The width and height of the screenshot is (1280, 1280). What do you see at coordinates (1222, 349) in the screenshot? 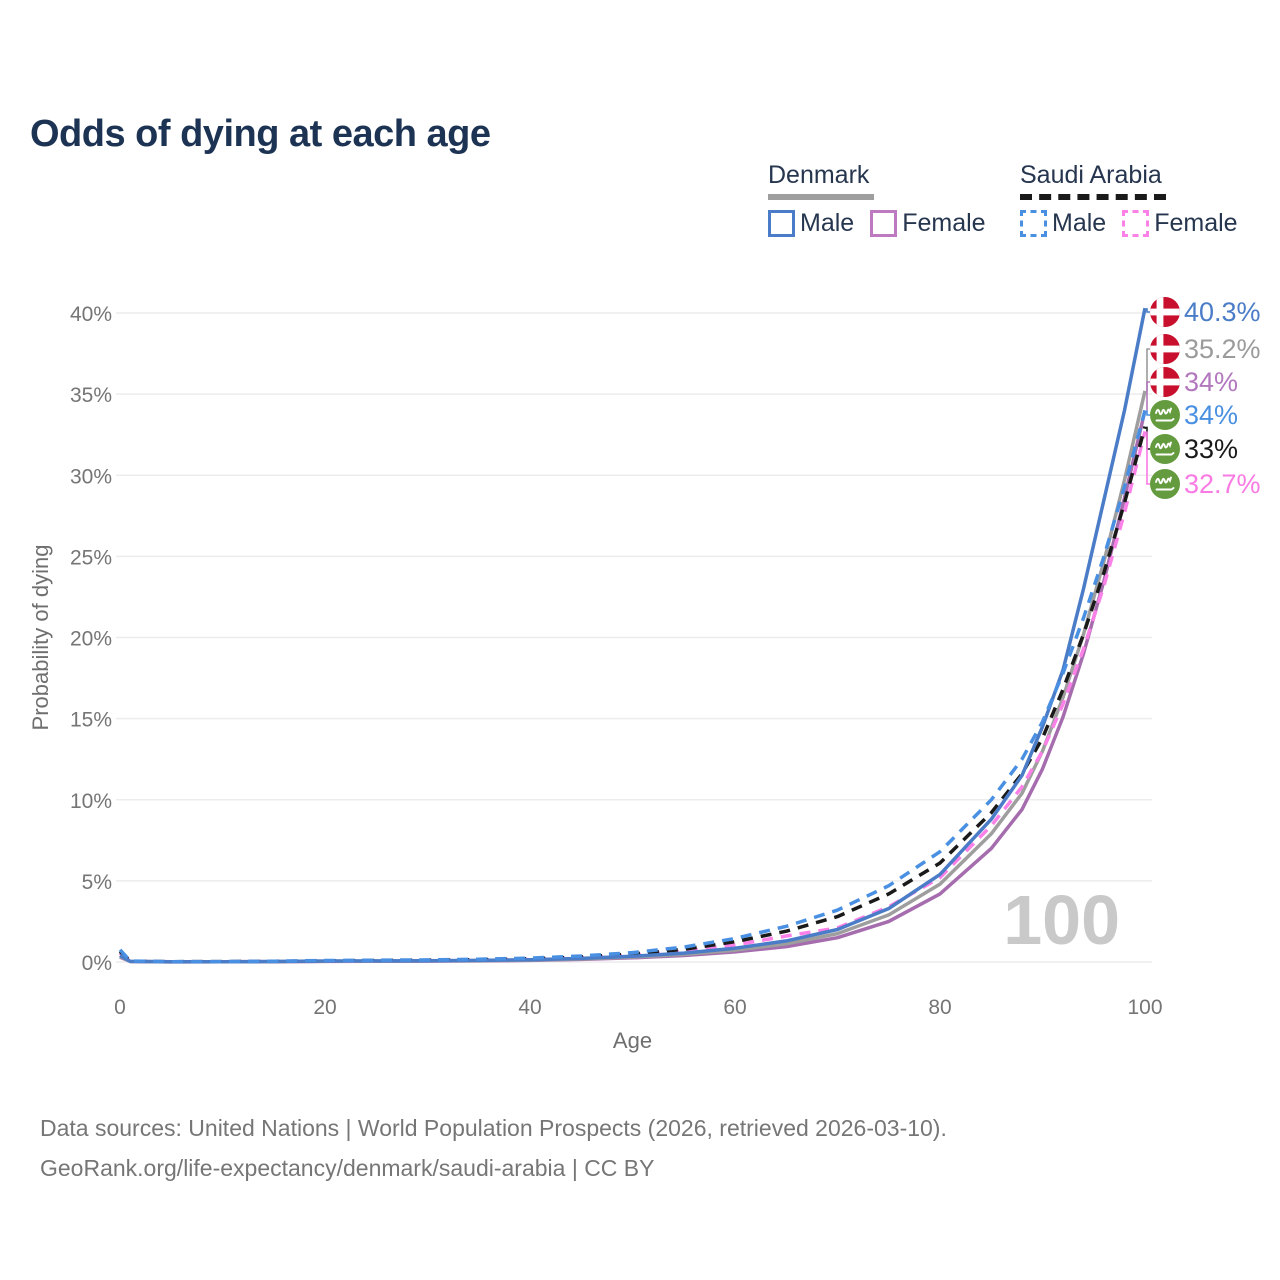
I see `end-label-value-denmark-total: 35.2%` at bounding box center [1222, 349].